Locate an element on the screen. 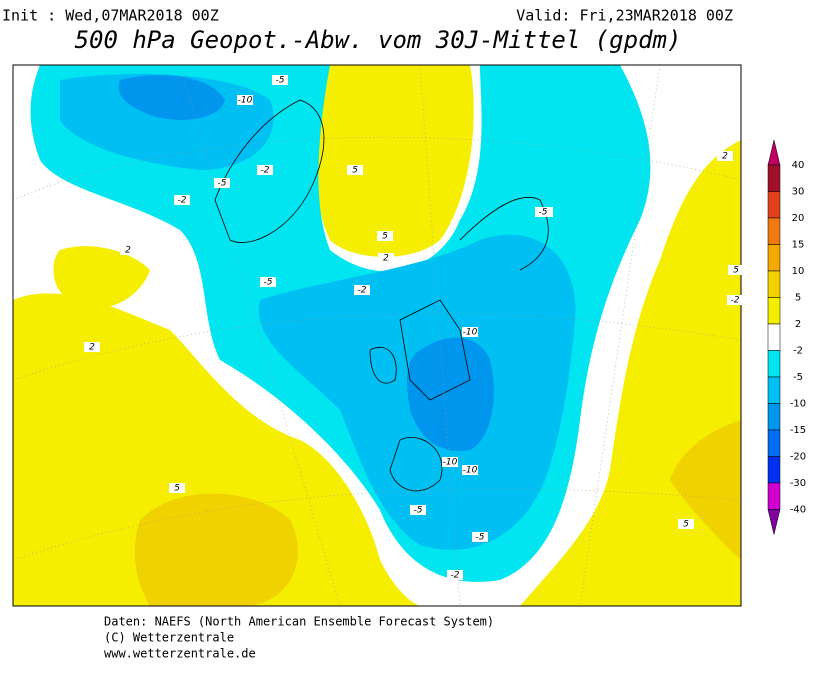  colorbar-label: 10 is located at coordinates (798, 271).